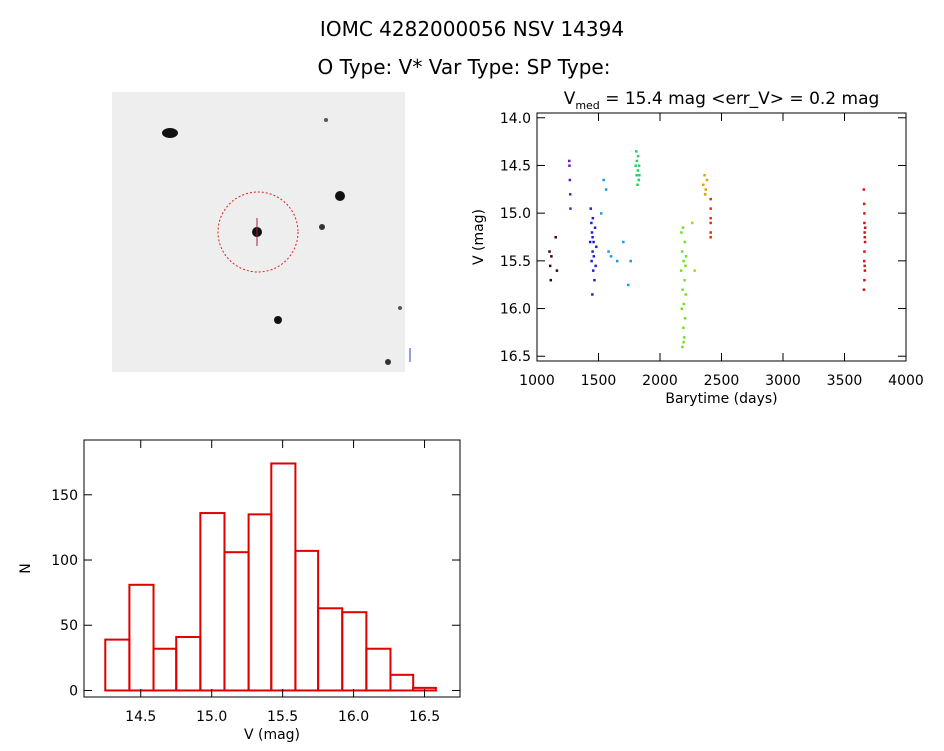  Describe the element at coordinates (570, 99) in the screenshot. I see `plot-title-part: V` at that location.